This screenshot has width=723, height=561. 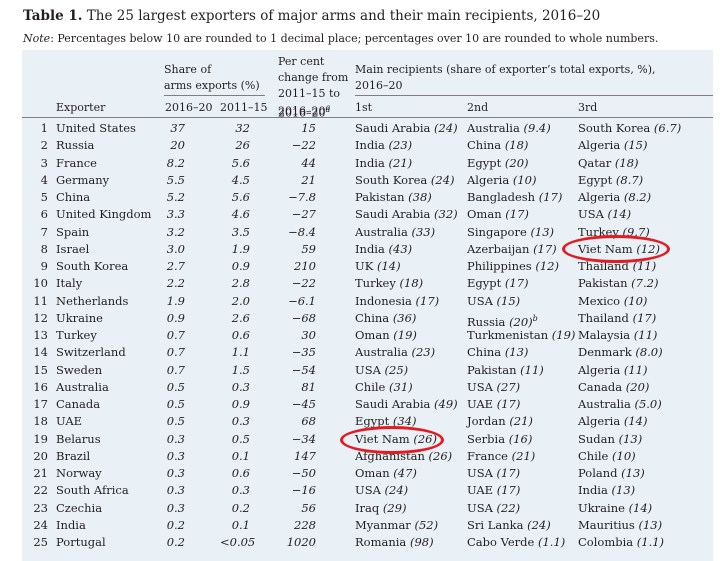 I want to click on recipient-share: (18), so click(x=411, y=283).